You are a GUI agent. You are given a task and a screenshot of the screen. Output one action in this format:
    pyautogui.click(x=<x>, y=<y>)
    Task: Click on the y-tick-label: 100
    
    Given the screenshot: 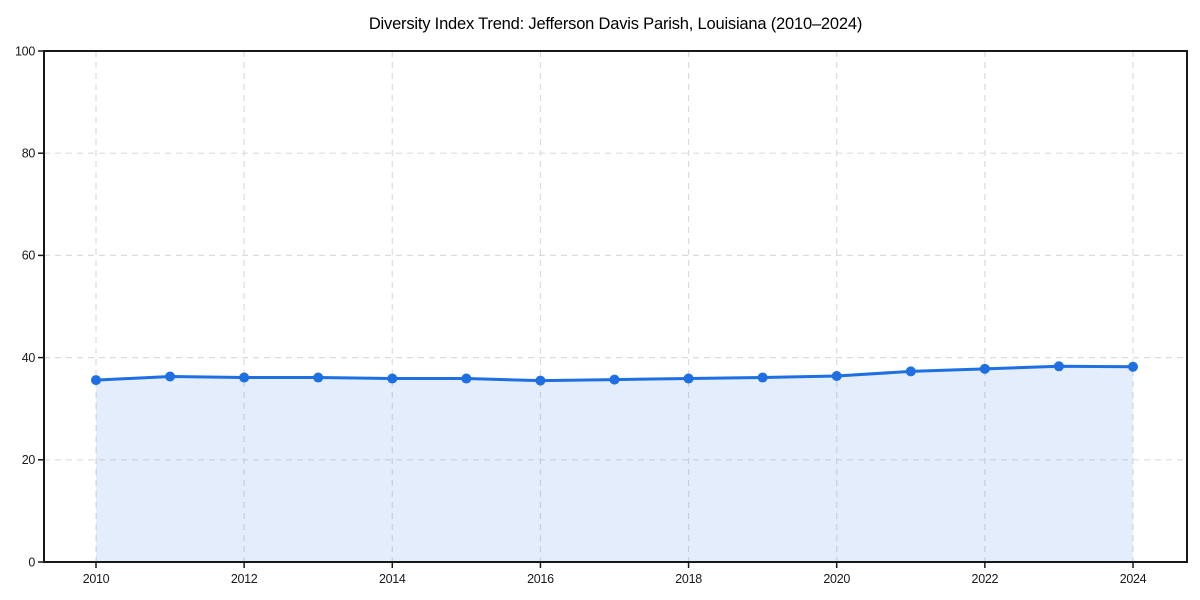 What is the action you would take?
    pyautogui.click(x=25, y=51)
    